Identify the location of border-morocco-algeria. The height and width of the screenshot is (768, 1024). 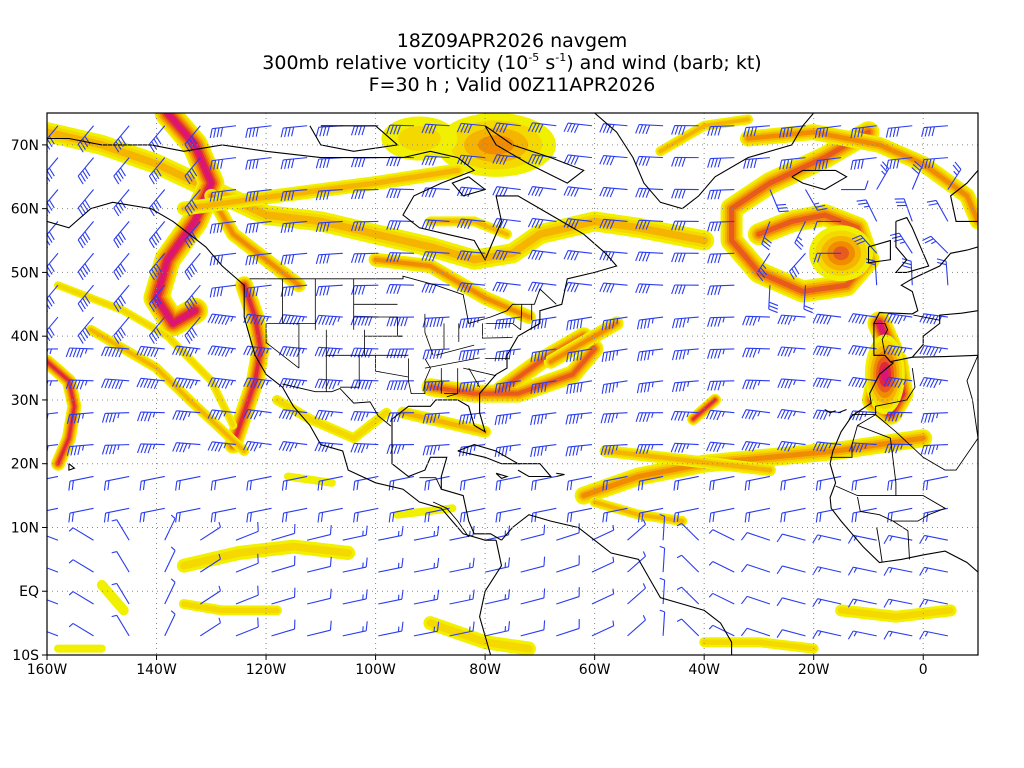
(884, 392).